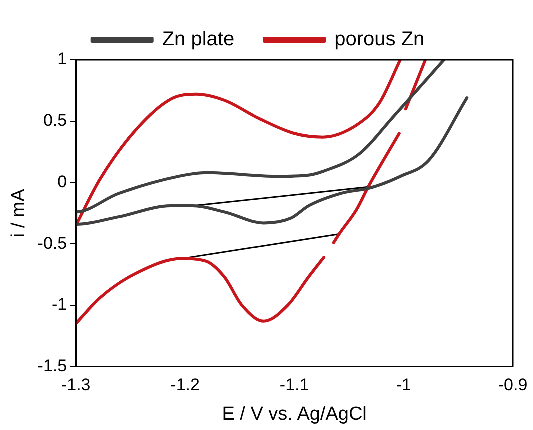 The image size is (533, 430). Describe the element at coordinates (60, 304) in the screenshot. I see `y-tick-label: -1` at that location.